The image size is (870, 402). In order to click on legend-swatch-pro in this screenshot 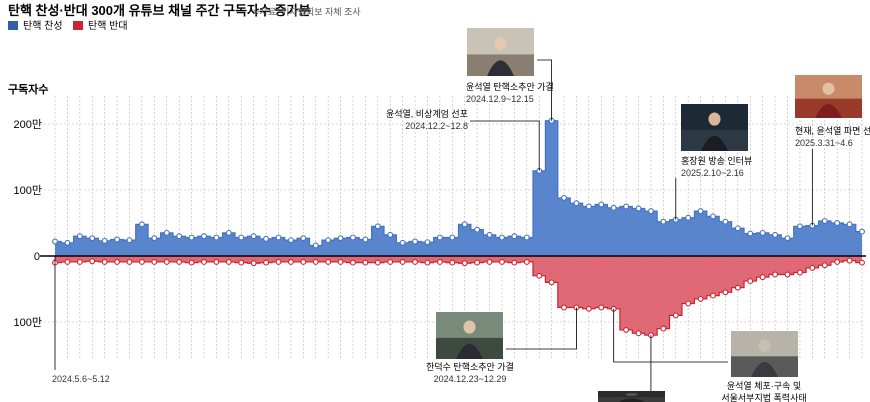, I will do `click(13, 25)`.